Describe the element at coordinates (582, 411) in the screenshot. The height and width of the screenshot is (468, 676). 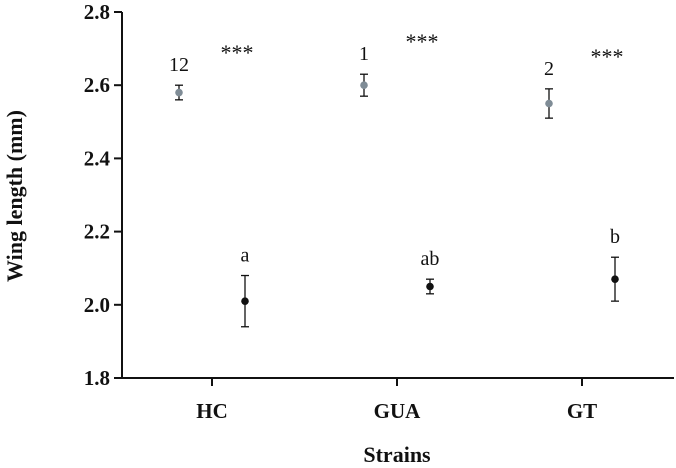
I see `x-tick-label: GT` at that location.